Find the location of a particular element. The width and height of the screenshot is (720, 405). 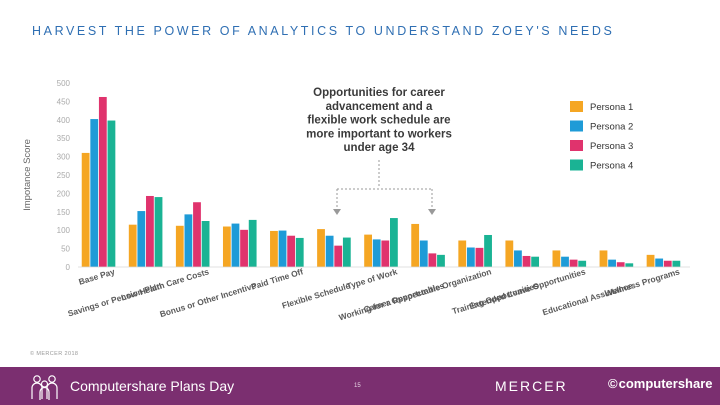

x-tick-label: Base Pay is located at coordinates (96, 276).